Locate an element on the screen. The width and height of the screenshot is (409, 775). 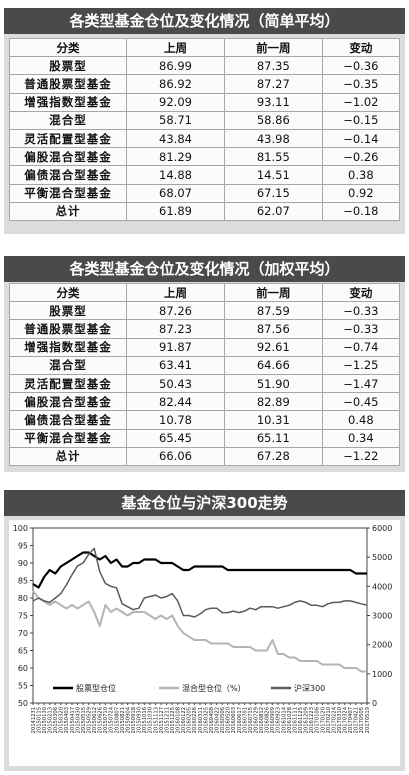
row-change: −0.45 is located at coordinates (361, 402).